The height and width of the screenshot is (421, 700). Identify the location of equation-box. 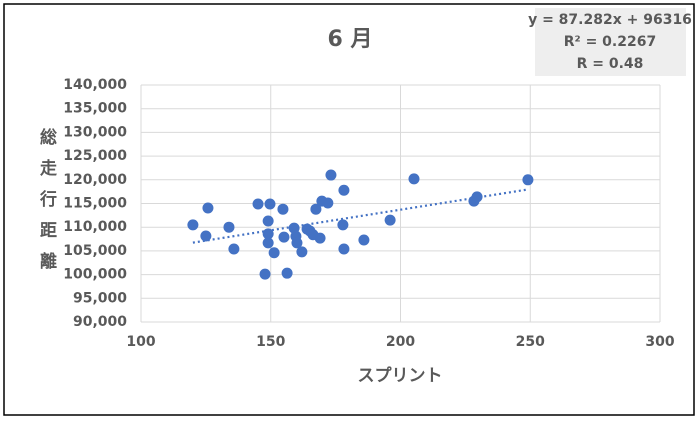
(610, 42).